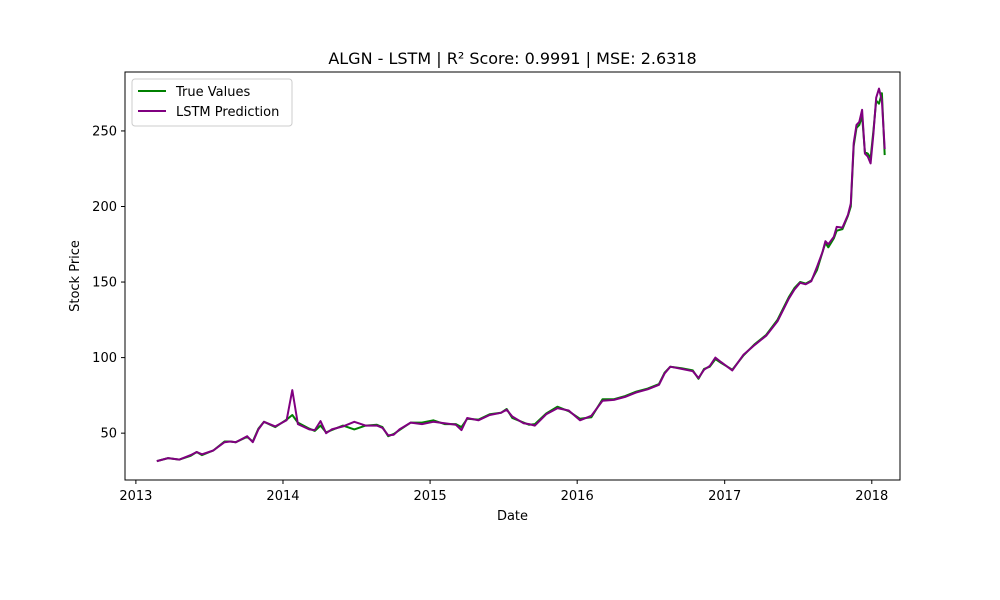  Describe the element at coordinates (512, 516) in the screenshot. I see `x-axis-label: Date` at that location.